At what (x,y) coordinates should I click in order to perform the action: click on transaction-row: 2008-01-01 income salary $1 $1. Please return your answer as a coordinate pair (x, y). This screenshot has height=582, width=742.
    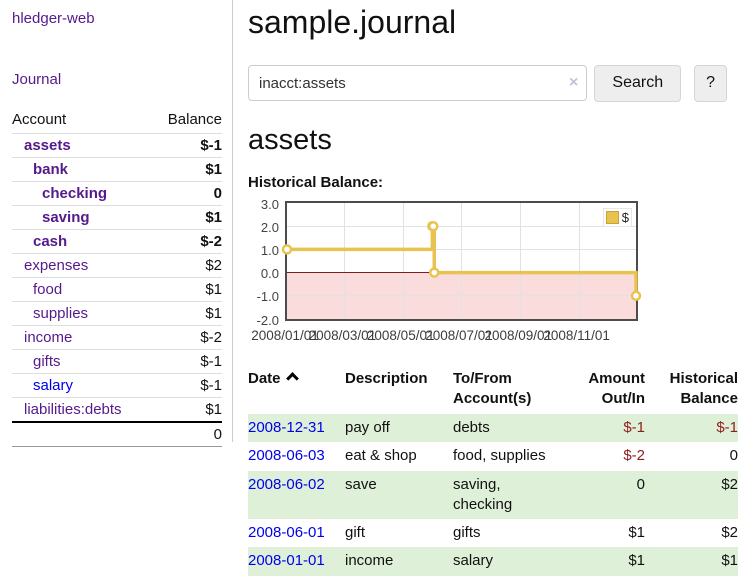
    Looking at the image, I should click on (493, 561).